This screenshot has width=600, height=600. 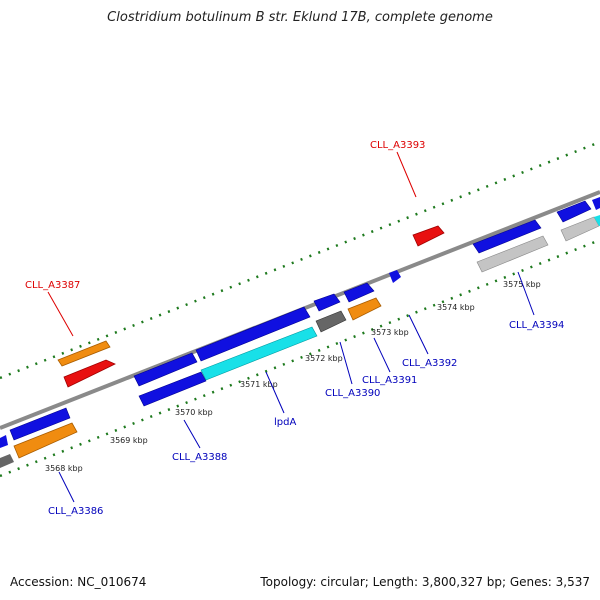 I want to click on kbp-label: 3569 kbp, so click(x=129, y=440).